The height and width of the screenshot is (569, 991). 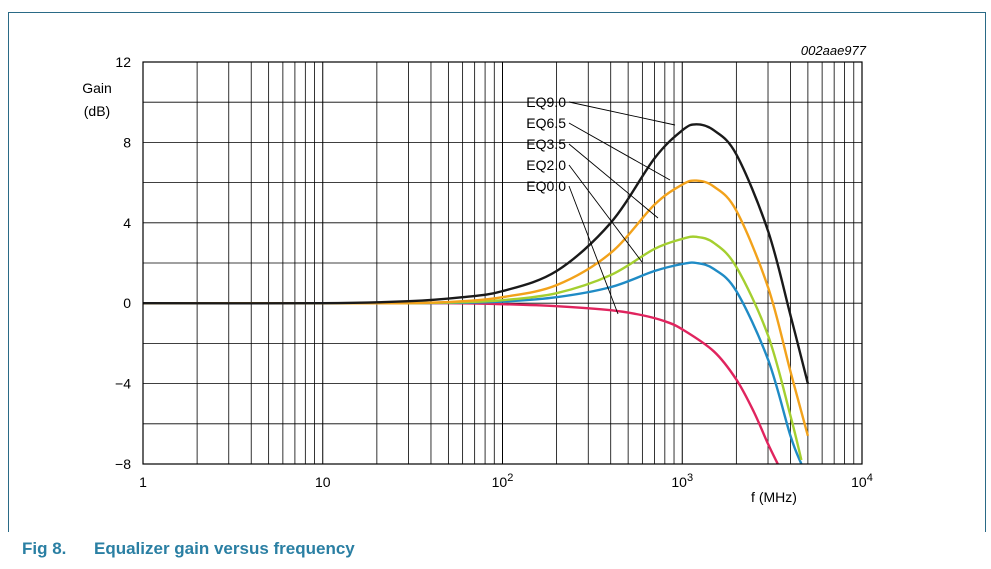 I want to click on series-label-eq9-0: EQ9.0, so click(x=546, y=102).